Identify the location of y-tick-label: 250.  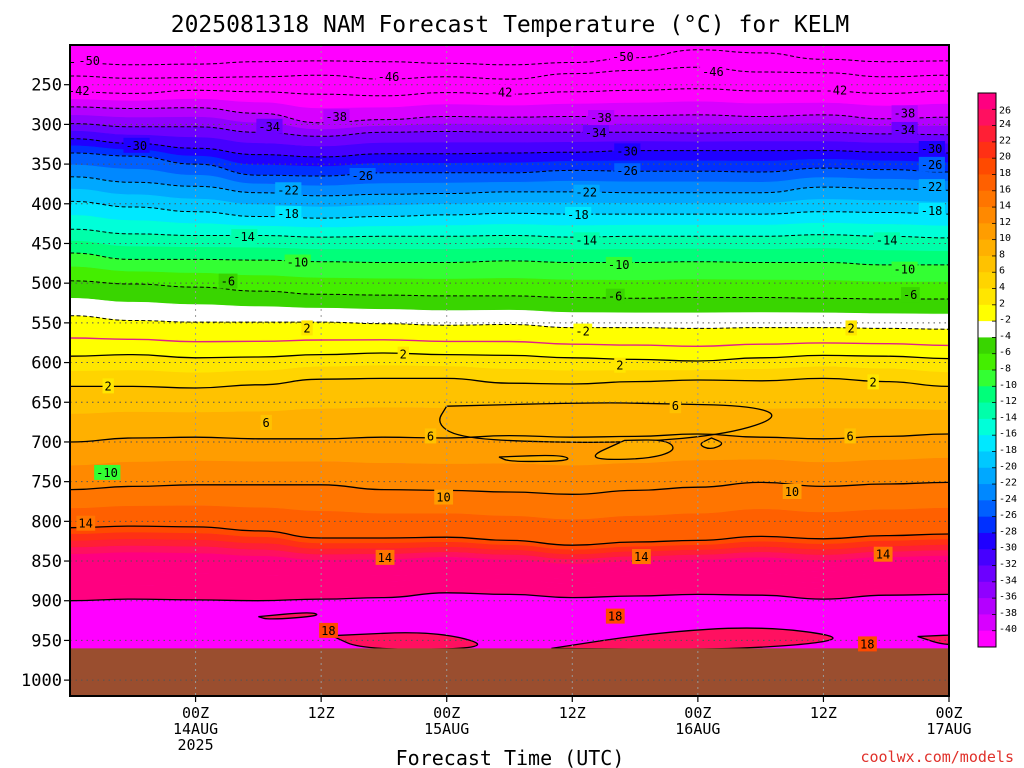
(46, 86).